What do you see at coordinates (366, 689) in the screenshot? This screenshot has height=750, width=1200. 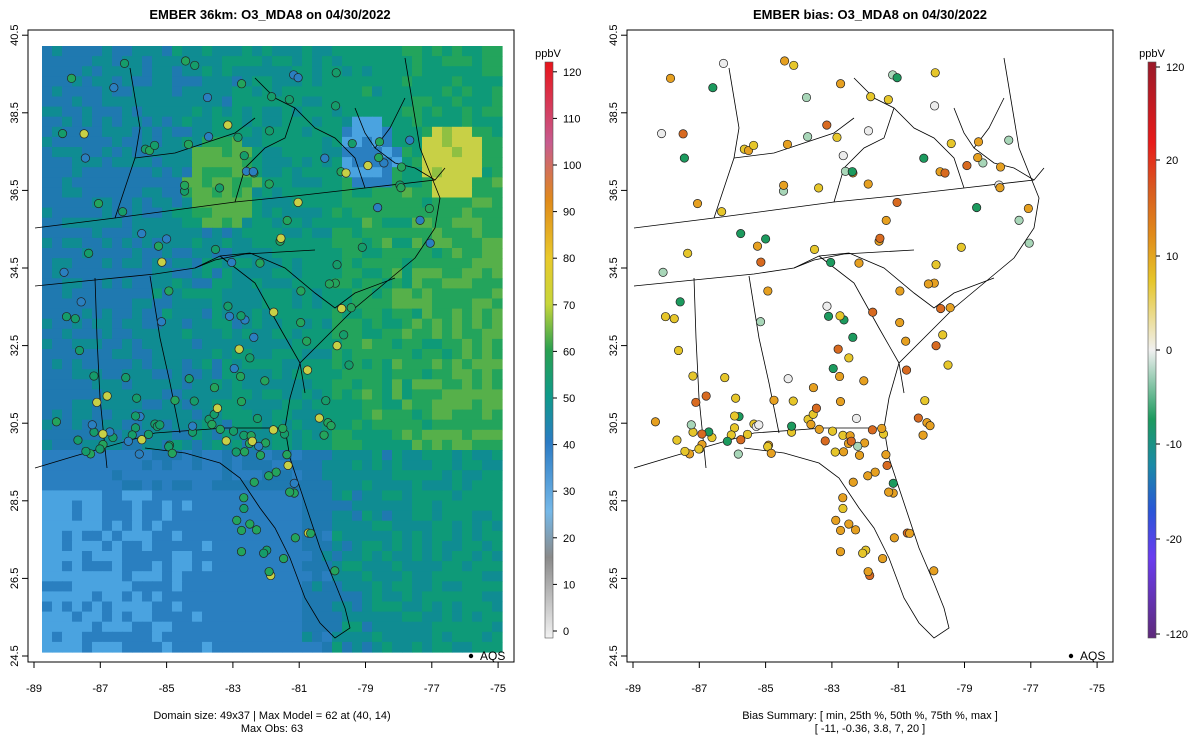 I see `x-tick-label: -79` at bounding box center [366, 689].